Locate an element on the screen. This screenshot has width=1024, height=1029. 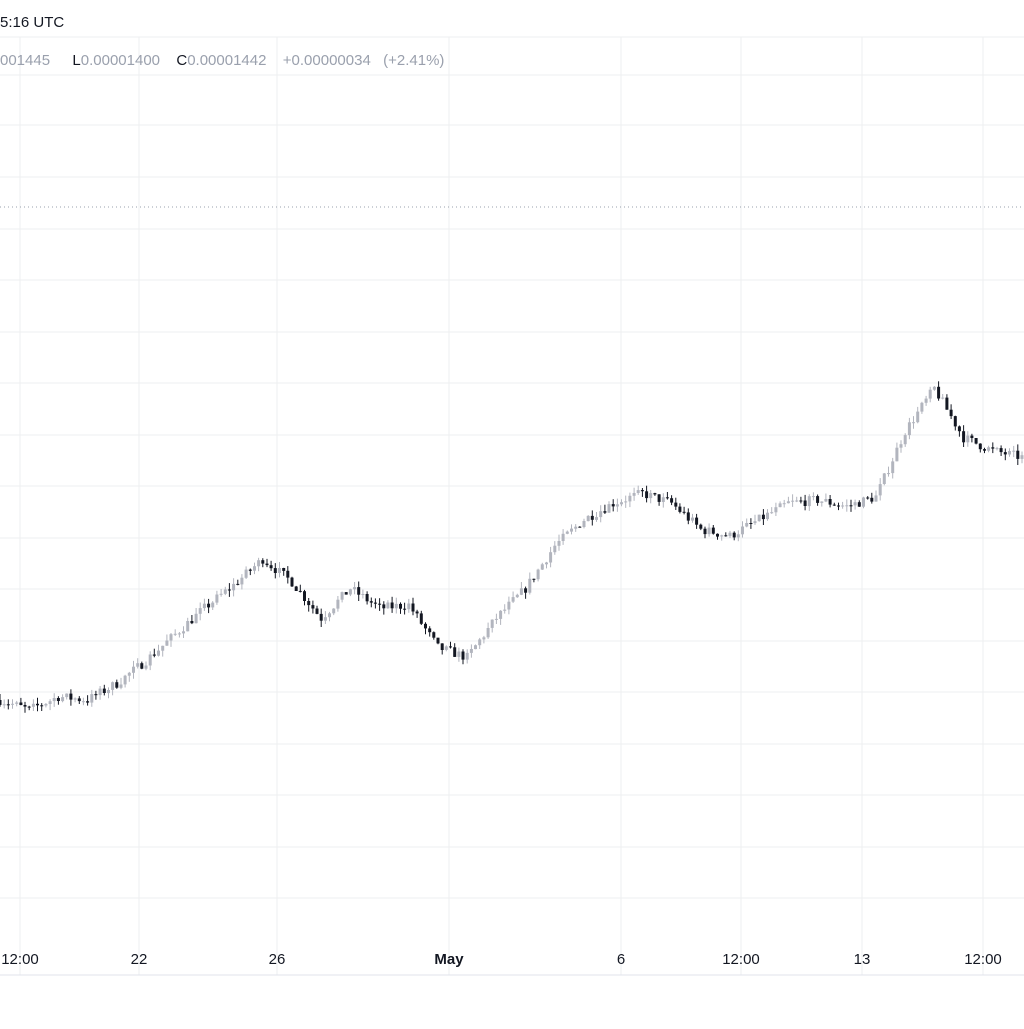
time-text: 5:16 UTC is located at coordinates (32, 22).